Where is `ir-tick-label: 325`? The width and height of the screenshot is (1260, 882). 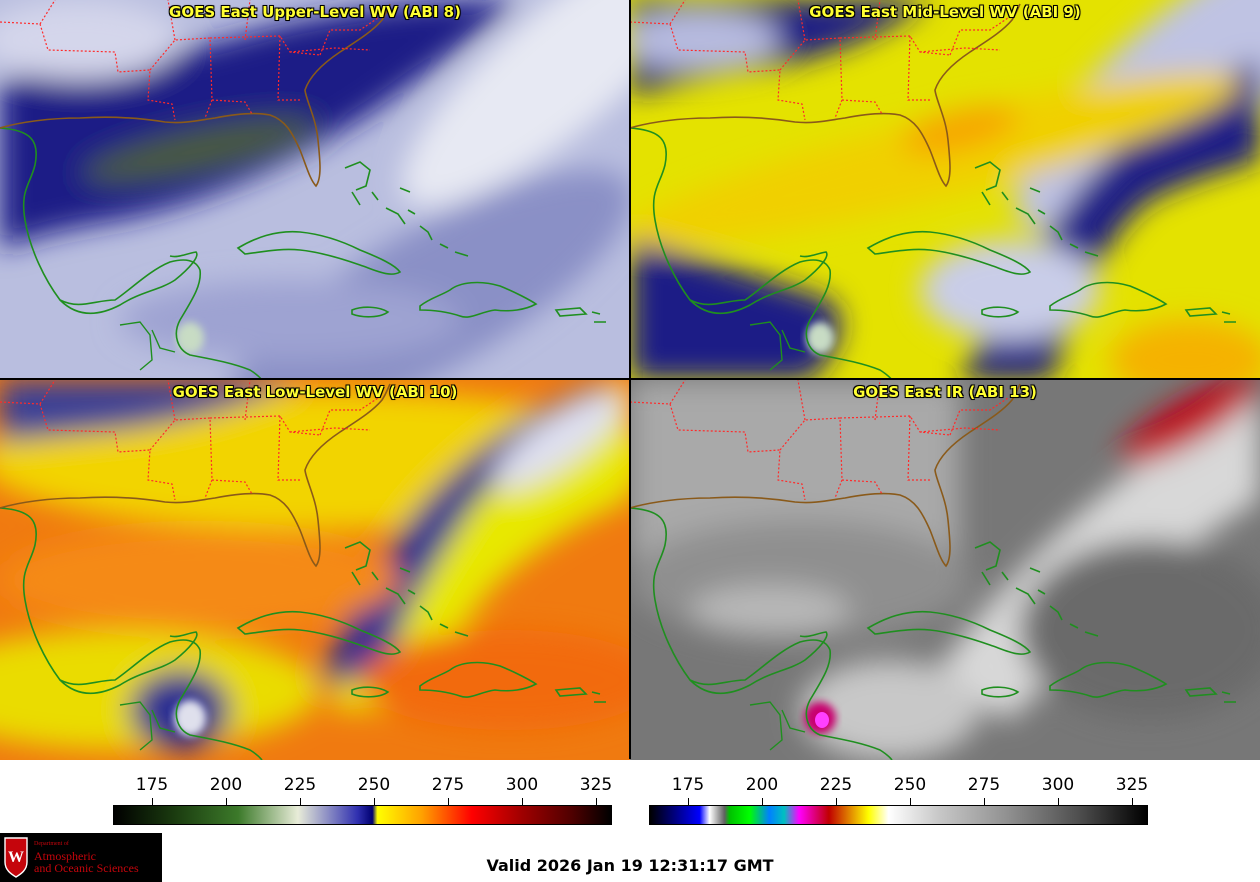 ir-tick-label: 325 is located at coordinates (1132, 785).